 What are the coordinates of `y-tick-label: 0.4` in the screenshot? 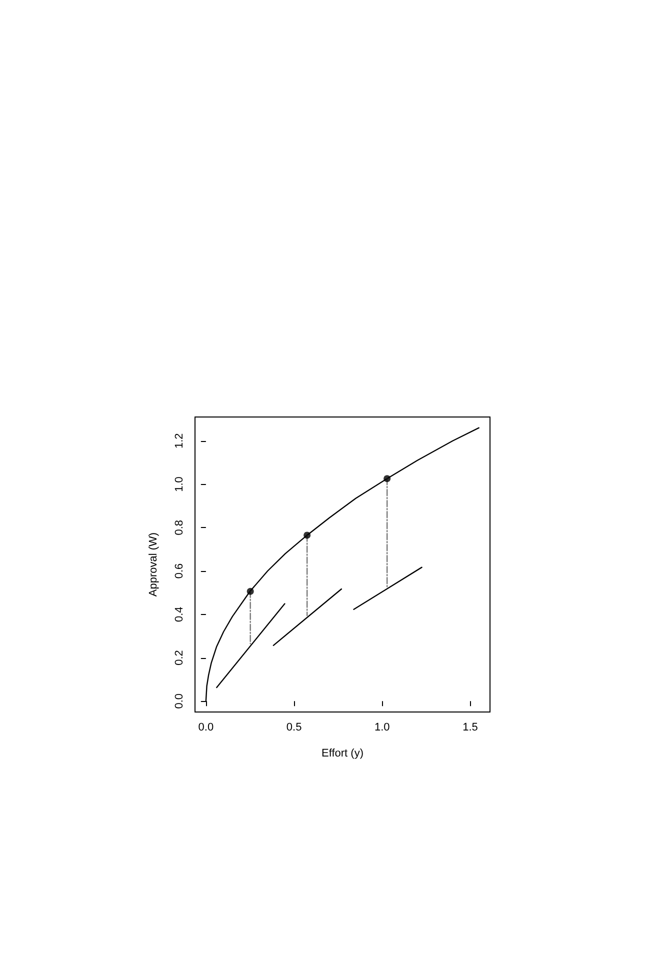 It's located at (180, 614).